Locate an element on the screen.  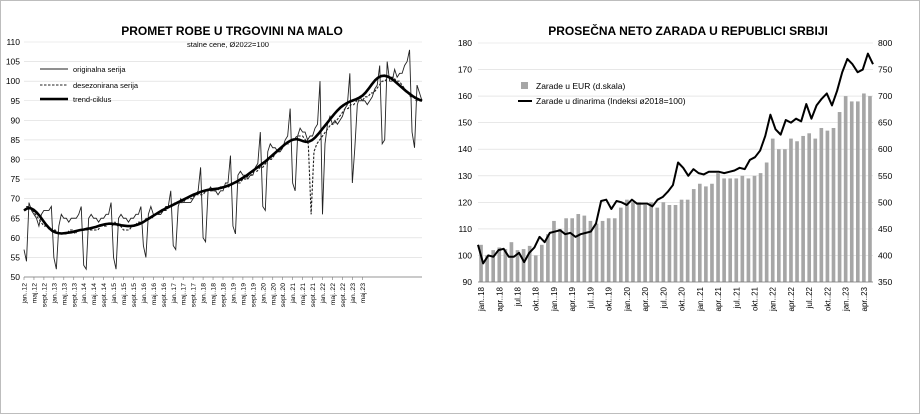
x-tick-label: jan..21 is located at coordinates (293, 294).